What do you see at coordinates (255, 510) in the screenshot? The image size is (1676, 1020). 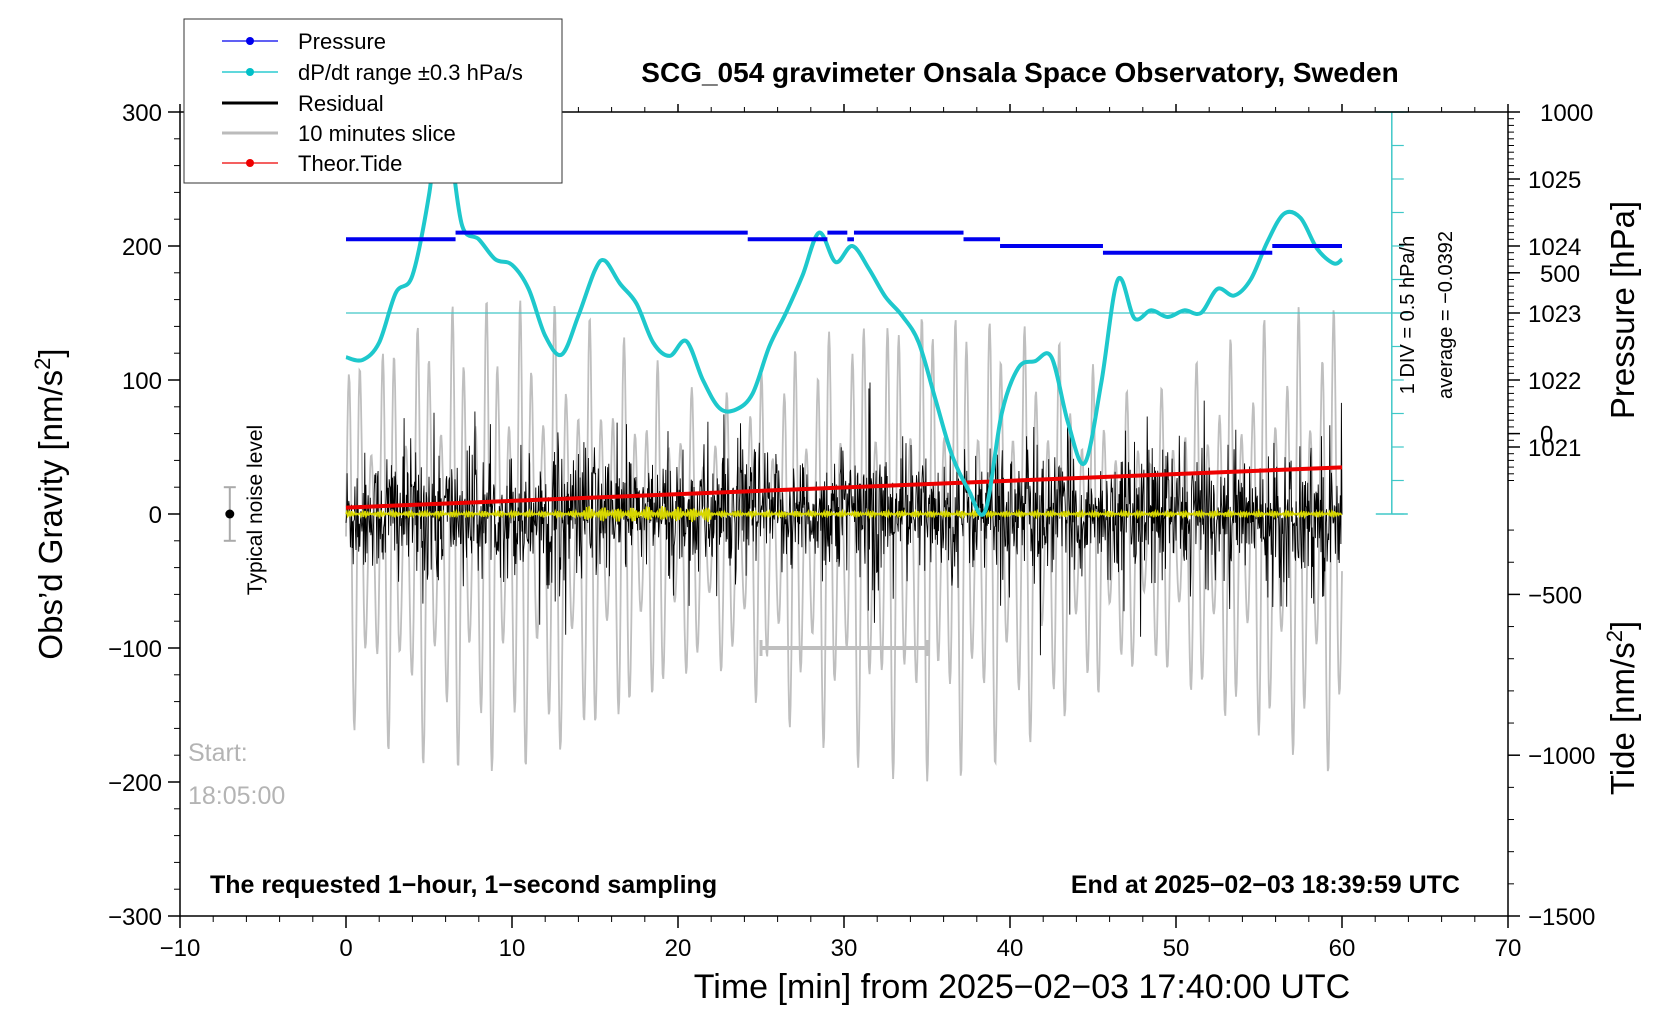 I see `noise-level-label: Typical noise level` at bounding box center [255, 510].